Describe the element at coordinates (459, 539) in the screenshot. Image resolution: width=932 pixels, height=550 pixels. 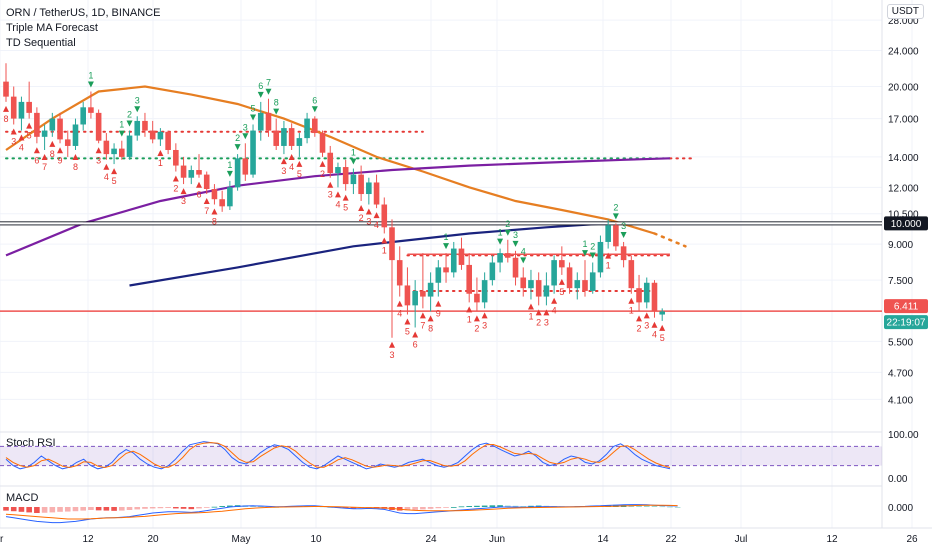
I see `time-axis: r 12 20 May 10 24 Jun 14 22 Jul 12 26` at that location.